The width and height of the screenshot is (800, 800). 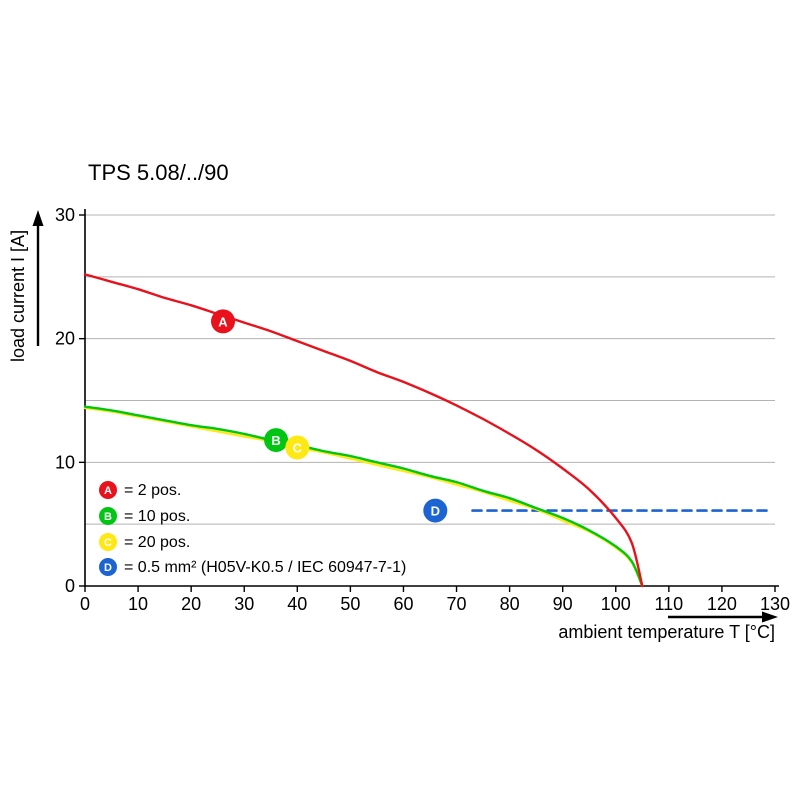 I want to click on x-tick-label-40: 40, so click(x=297, y=604).